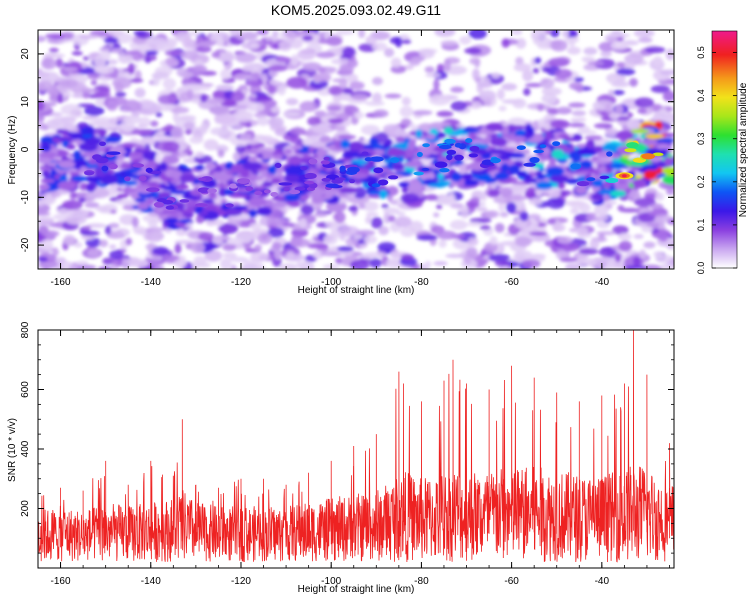 The image size is (750, 600). Describe the element at coordinates (241, 581) in the screenshot. I see `x-tick-label: -120` at that location.